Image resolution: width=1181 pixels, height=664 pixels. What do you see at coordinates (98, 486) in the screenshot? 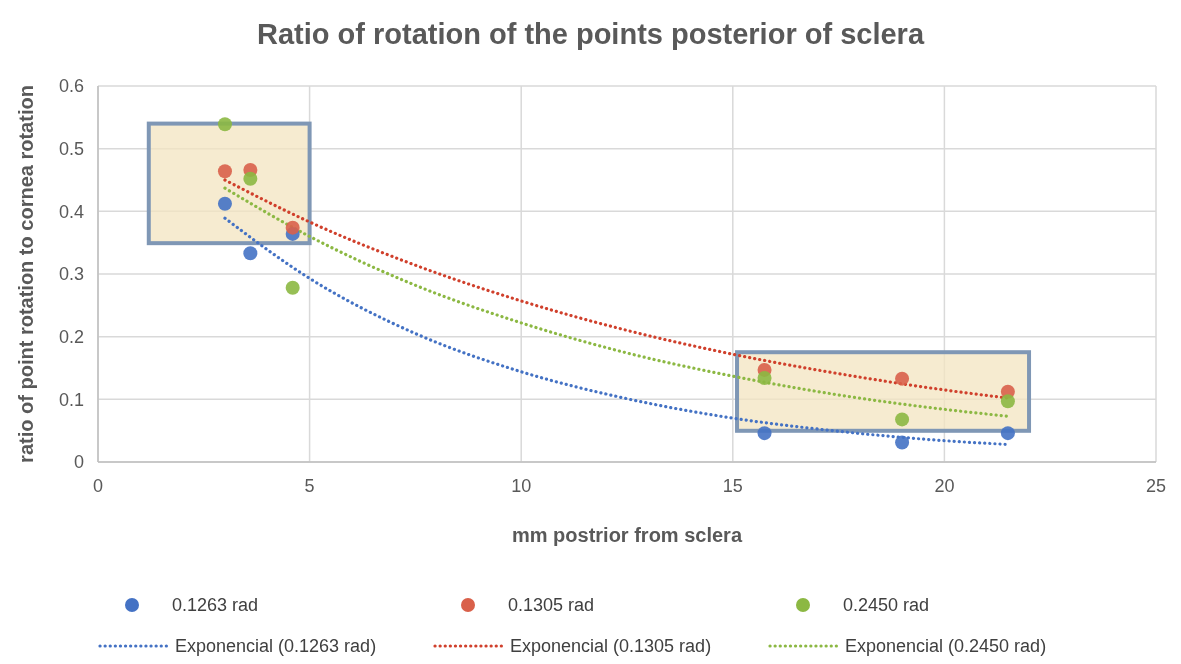
I see `x-tick-label: 0` at bounding box center [98, 486].